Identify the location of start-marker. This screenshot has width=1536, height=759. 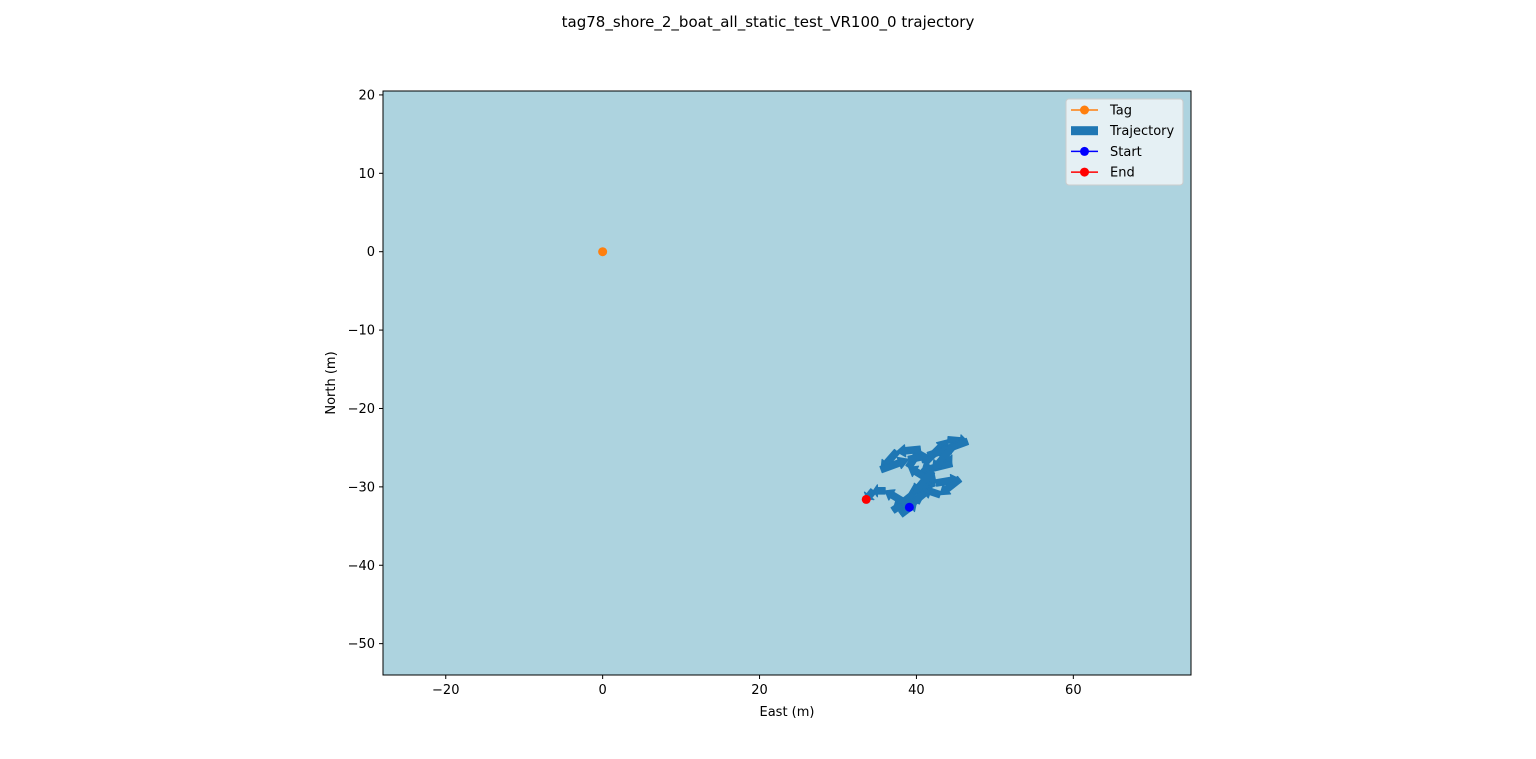
(909, 507).